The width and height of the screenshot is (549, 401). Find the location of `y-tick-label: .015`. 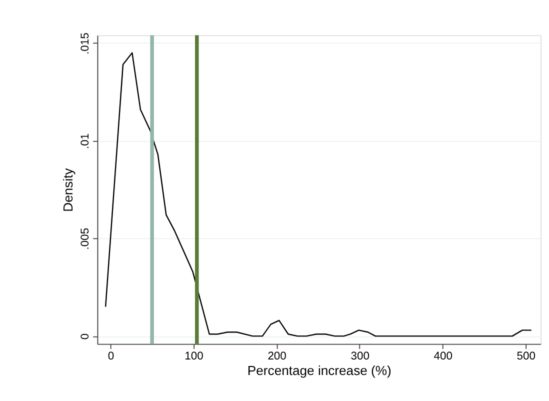

y-tick-label: .015 is located at coordinates (85, 43).